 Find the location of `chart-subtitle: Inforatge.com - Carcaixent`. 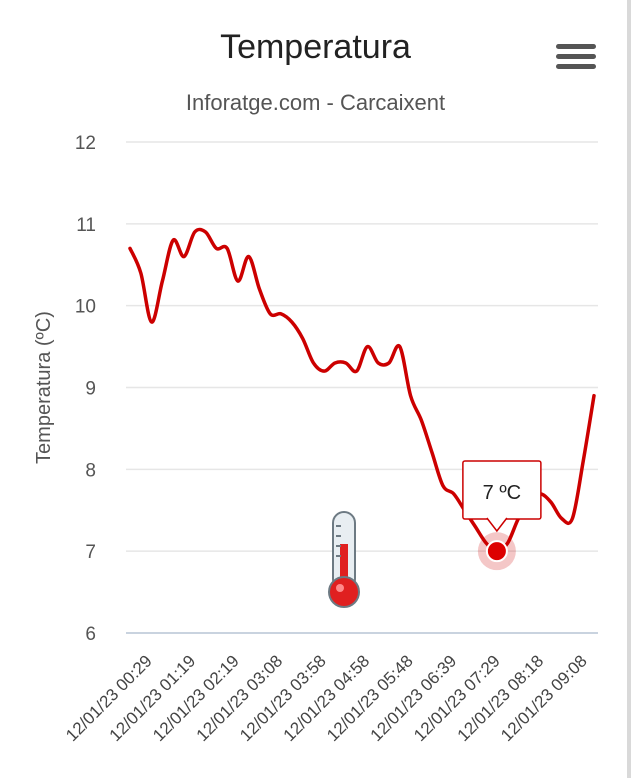

chart-subtitle: Inforatge.com - Carcaixent is located at coordinates (315, 102).